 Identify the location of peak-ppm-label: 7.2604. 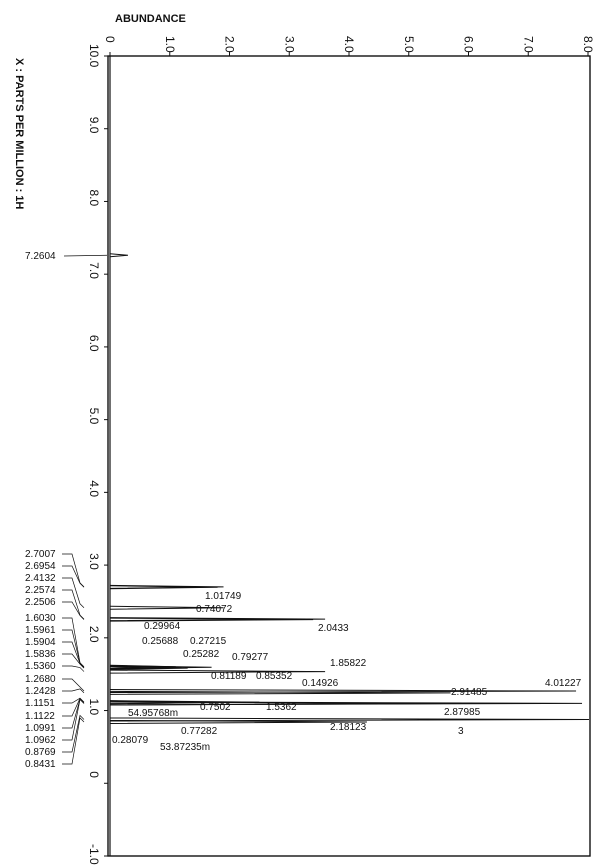
(40, 256).